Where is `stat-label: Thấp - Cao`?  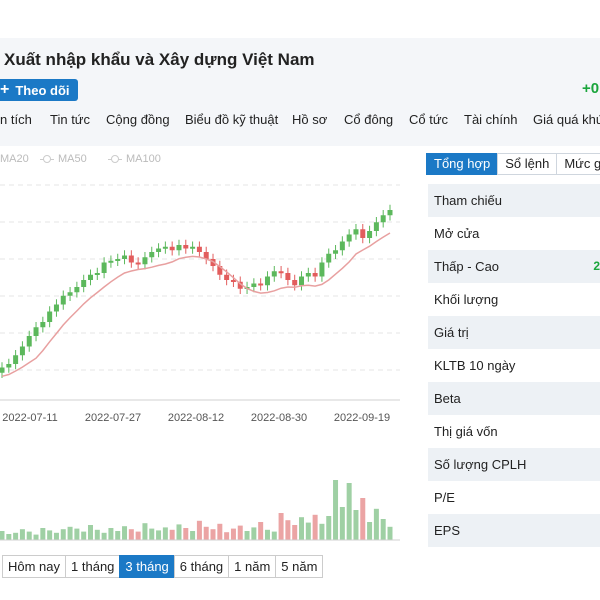
stat-label: Thấp - Cao is located at coordinates (467, 266).